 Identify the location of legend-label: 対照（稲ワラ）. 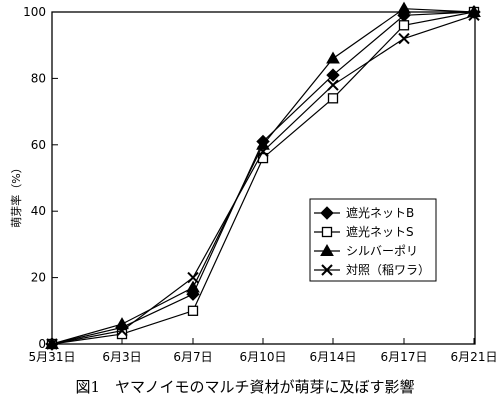
(388, 270).